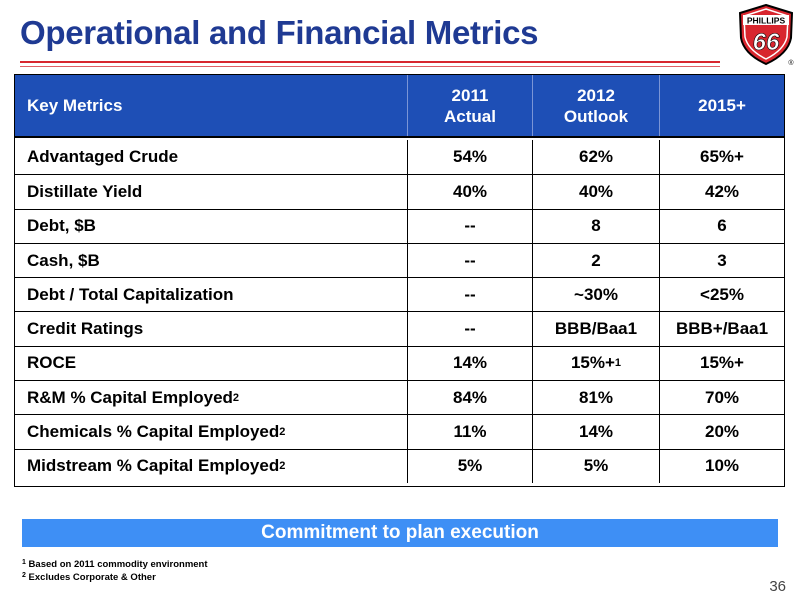  I want to click on header-cell-stack: 2012 Outlook, so click(596, 106).